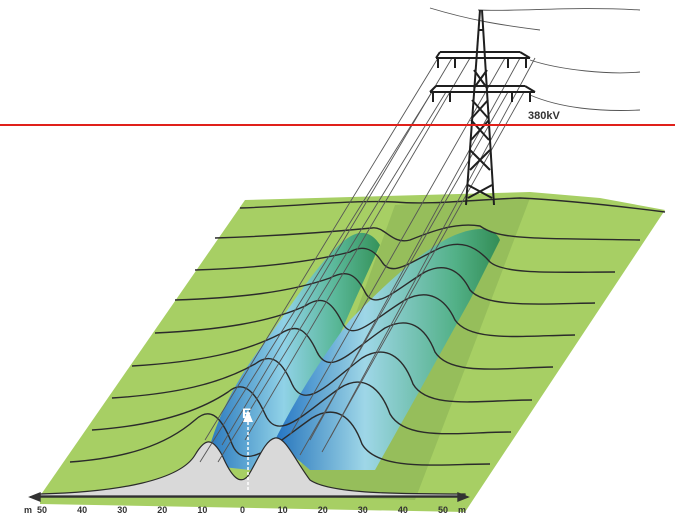 This screenshot has height=532, width=675. I want to click on transmission-tower, so click(482, 107).